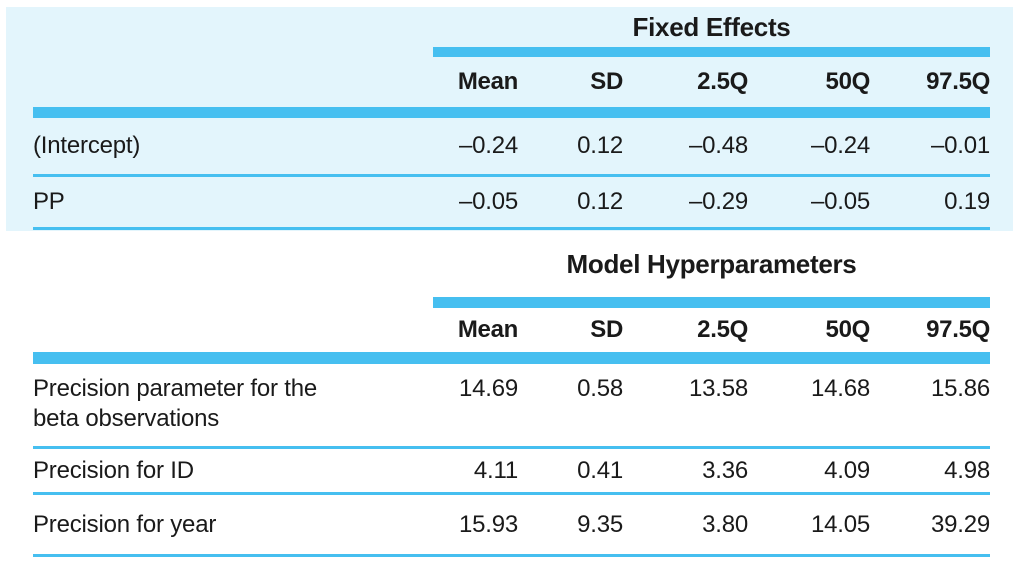 This screenshot has height=566, width=1026. I want to click on cell-50q: 14.68, so click(840, 388).